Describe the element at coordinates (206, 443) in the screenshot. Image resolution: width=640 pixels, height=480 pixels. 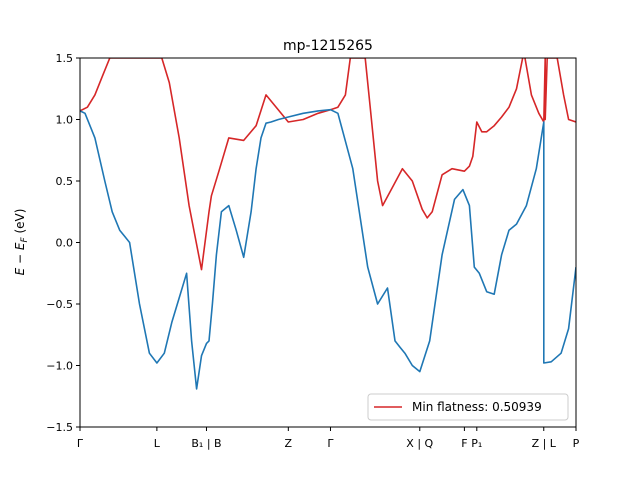
I see `x-tick-label: B₁ | B` at that location.